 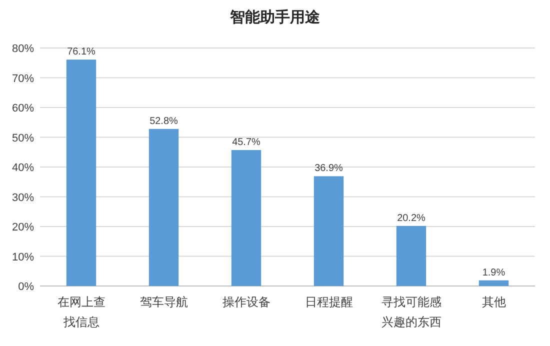 What do you see at coordinates (411, 312) in the screenshot?
I see `x-tick-label: 寻找可能感兴趣的东西` at bounding box center [411, 312].